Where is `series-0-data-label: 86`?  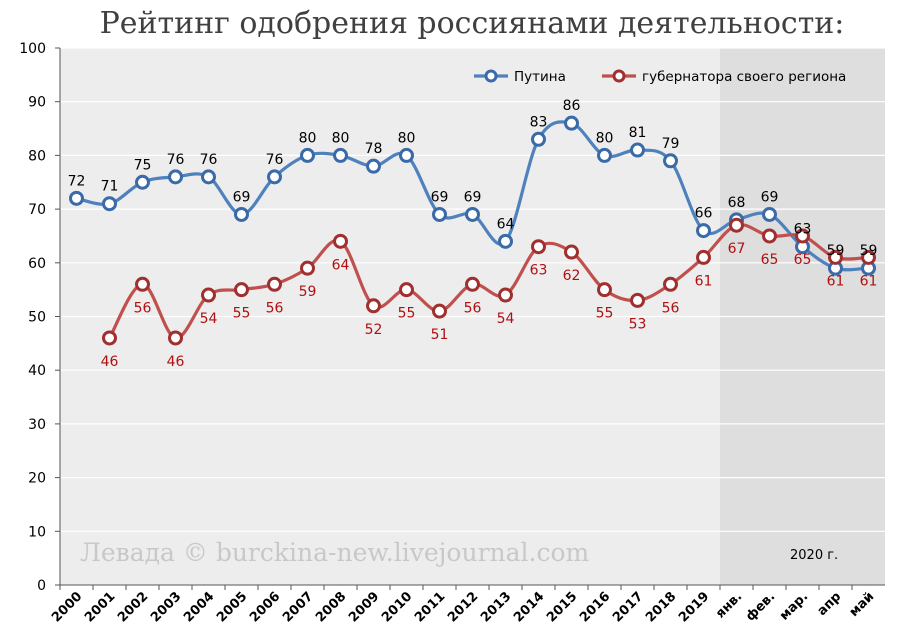
series-0-data-label: 86 is located at coordinates (572, 106).